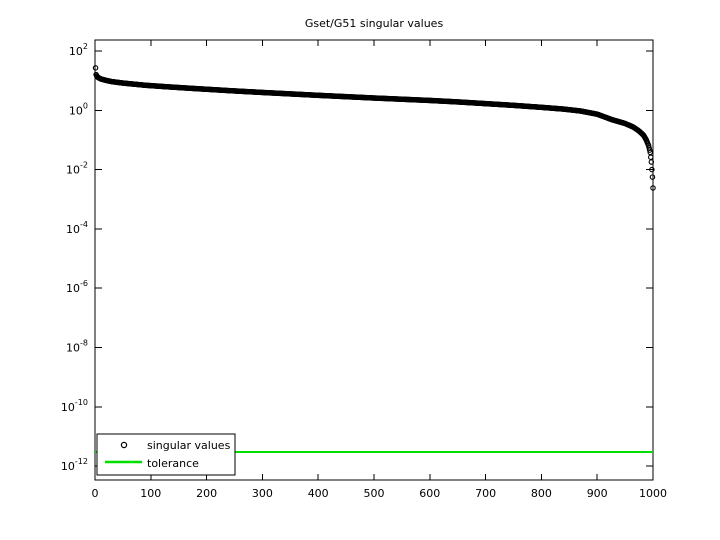  Describe the element at coordinates (597, 493) in the screenshot. I see `x-tick-label: 900` at that location.